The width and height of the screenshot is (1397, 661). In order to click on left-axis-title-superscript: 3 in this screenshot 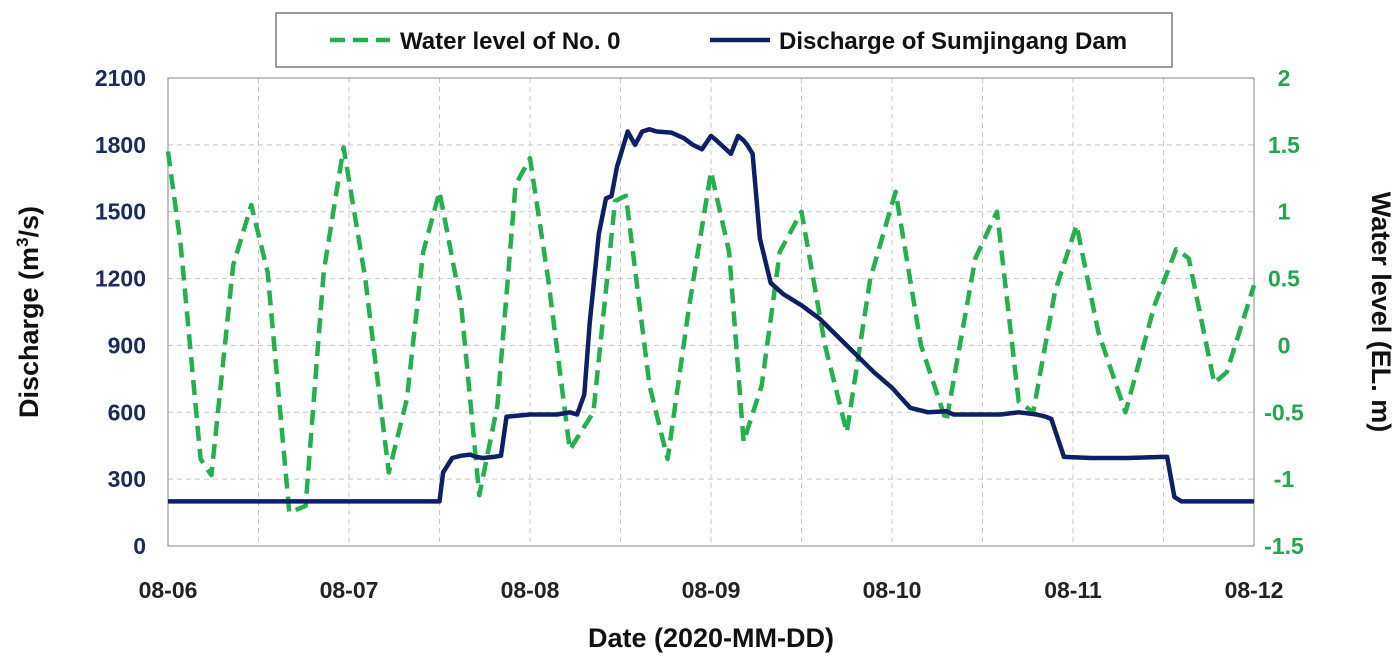, I will do `click(22, 241)`.